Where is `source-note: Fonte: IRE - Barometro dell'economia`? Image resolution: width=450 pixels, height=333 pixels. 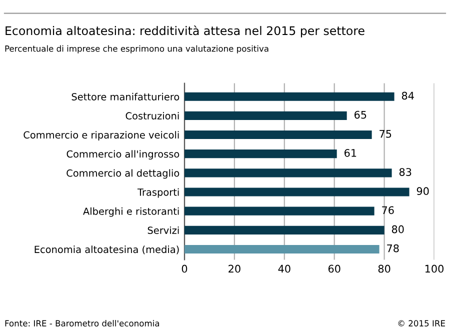 source-note: Fonte: IRE - Barometro dell'economia is located at coordinates (82, 323).